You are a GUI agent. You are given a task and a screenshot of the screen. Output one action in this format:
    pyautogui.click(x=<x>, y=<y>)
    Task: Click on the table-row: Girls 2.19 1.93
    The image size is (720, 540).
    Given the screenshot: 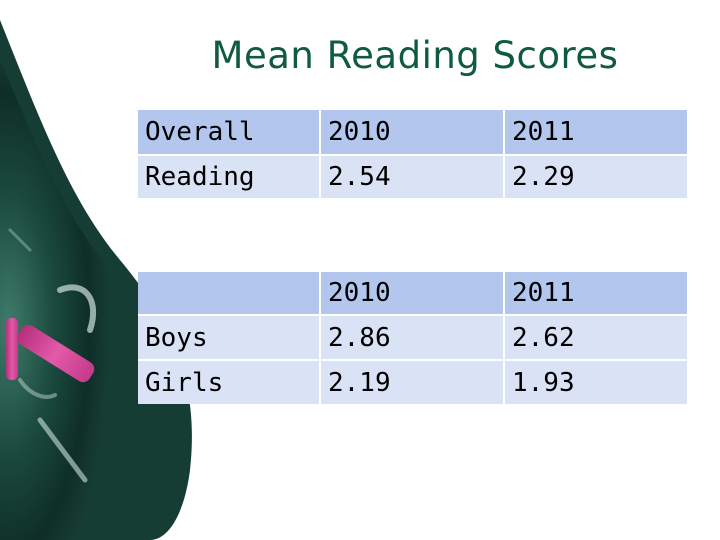 What is the action you would take?
    pyautogui.click(x=412, y=382)
    